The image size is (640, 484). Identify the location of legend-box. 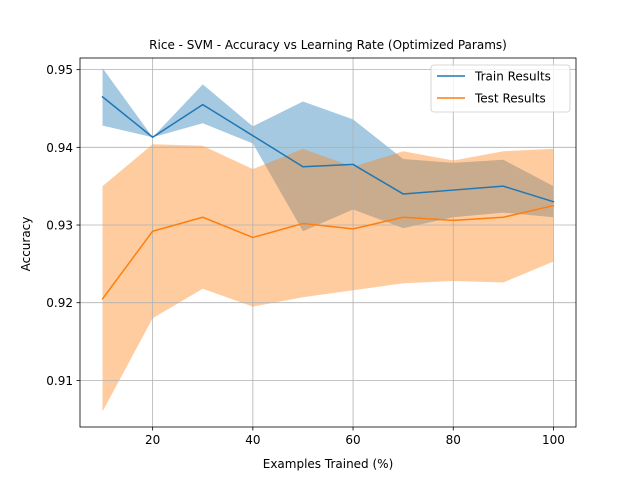
(500, 88).